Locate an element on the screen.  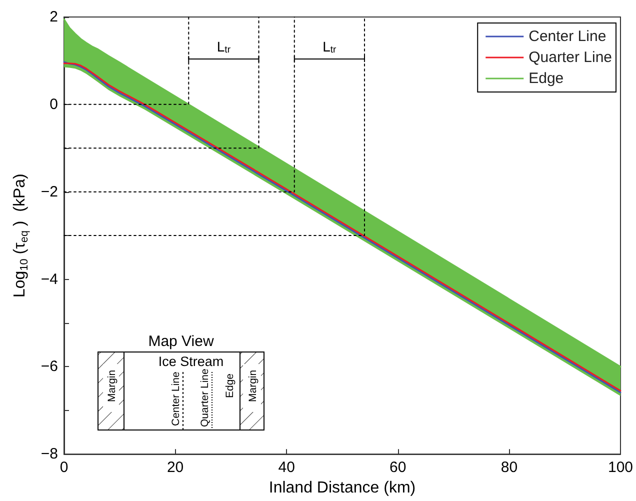
x-tick-label: 40 is located at coordinates (286, 467).